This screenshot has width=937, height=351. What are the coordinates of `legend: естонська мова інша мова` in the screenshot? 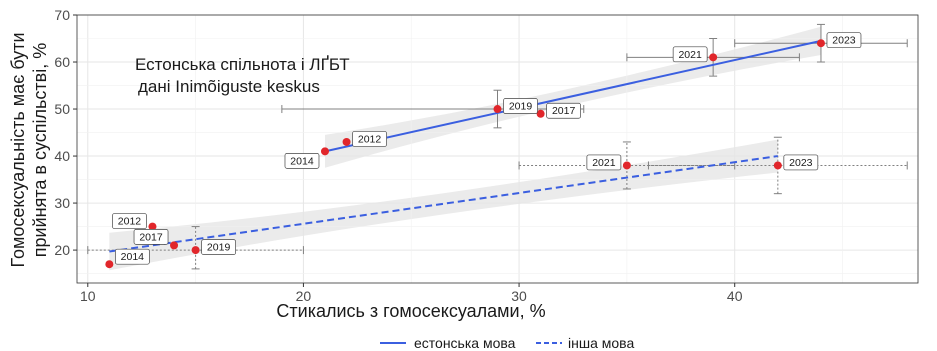 It's located at (507, 343).